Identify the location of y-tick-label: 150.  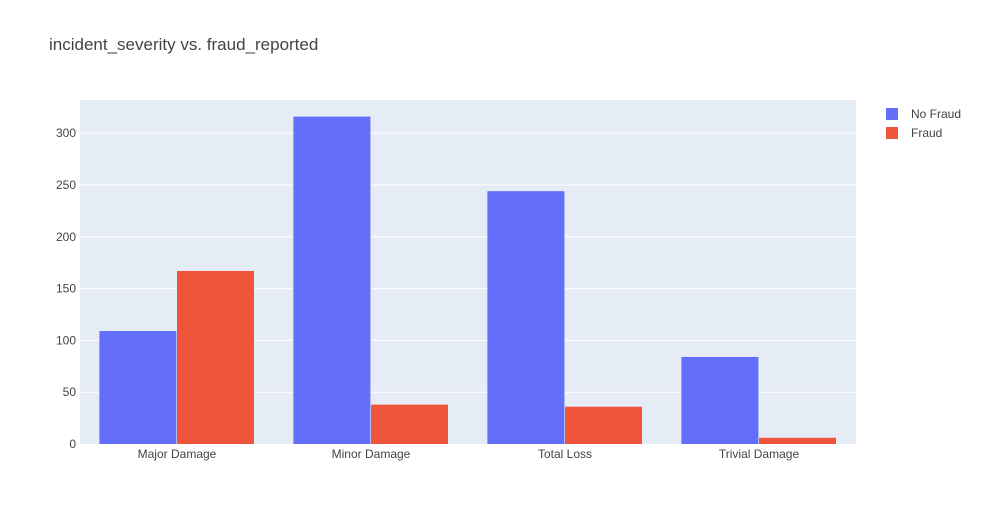
(66, 289).